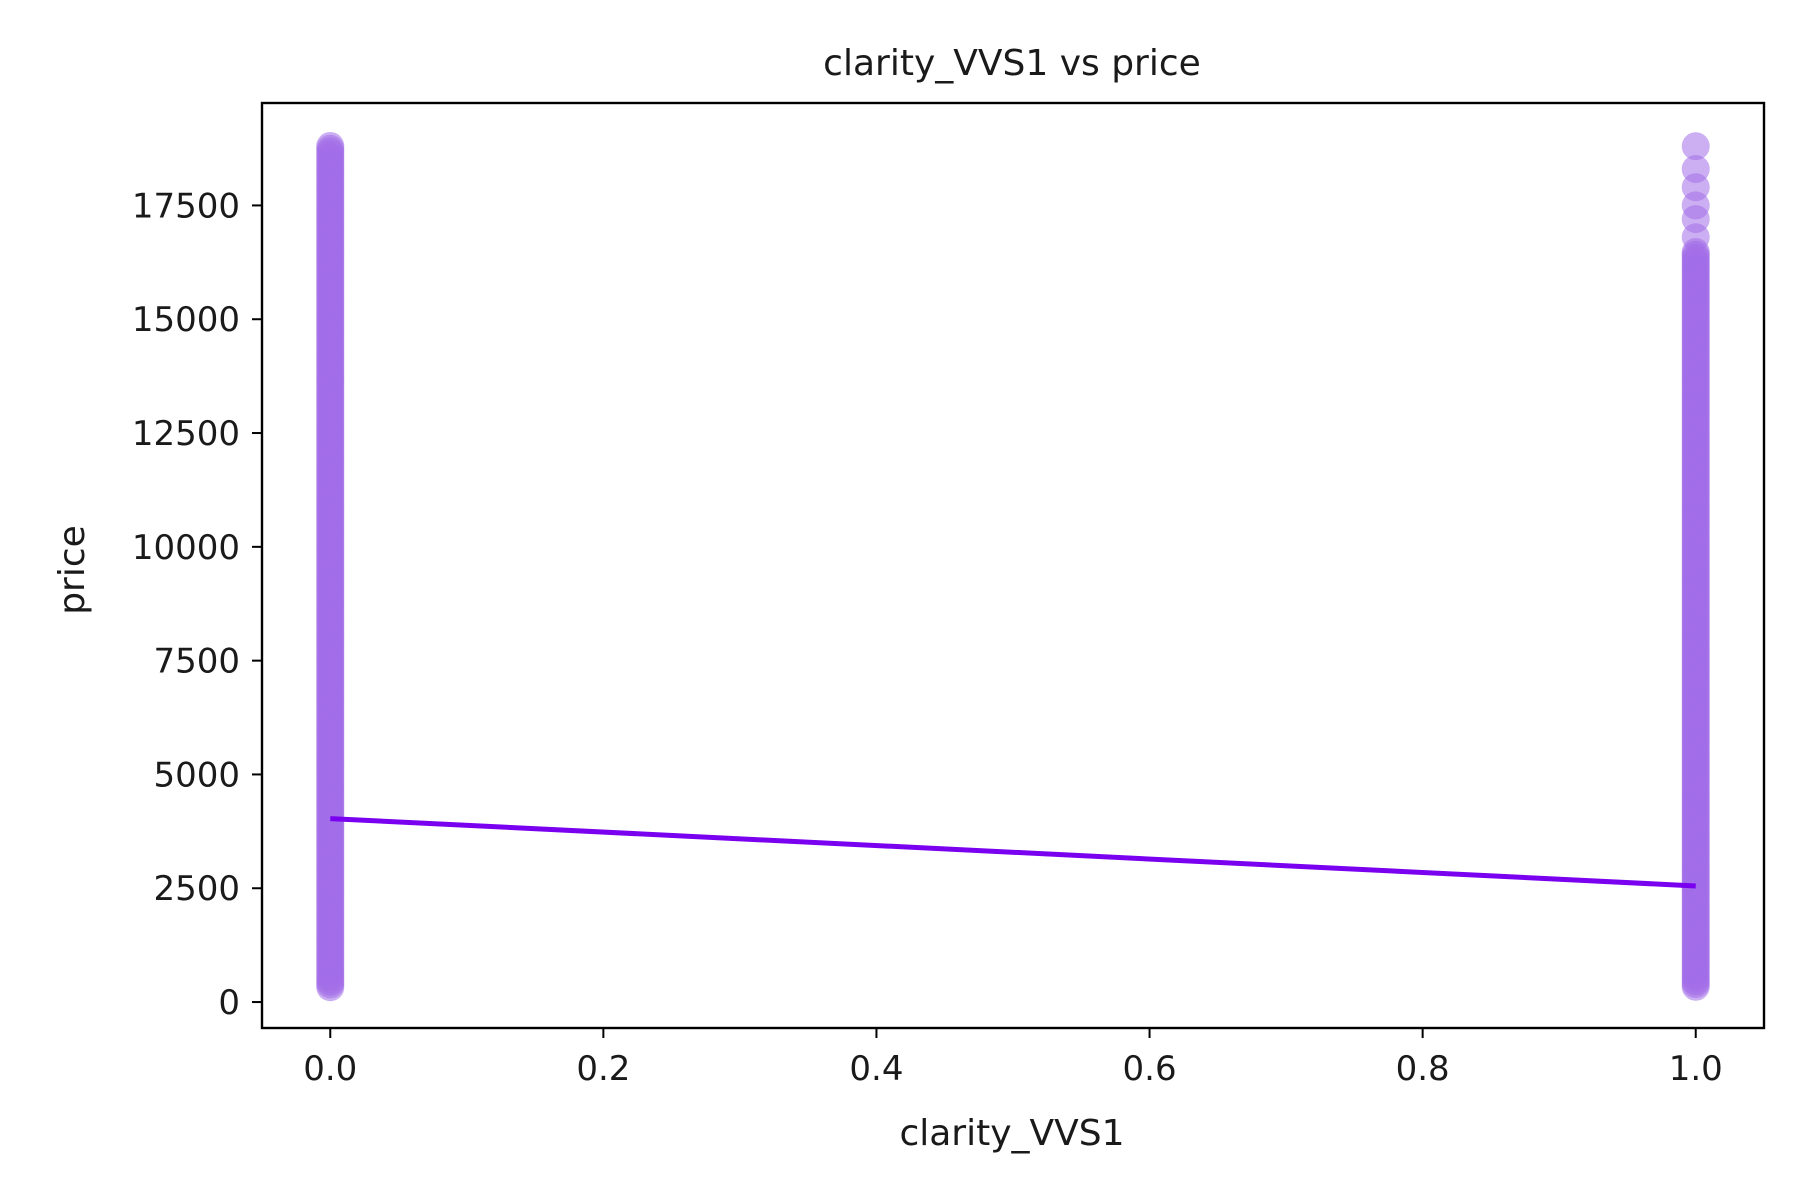 Image resolution: width=1800 pixels, height=1200 pixels. What do you see at coordinates (186, 548) in the screenshot?
I see `y-tick-label: 10000` at bounding box center [186, 548].